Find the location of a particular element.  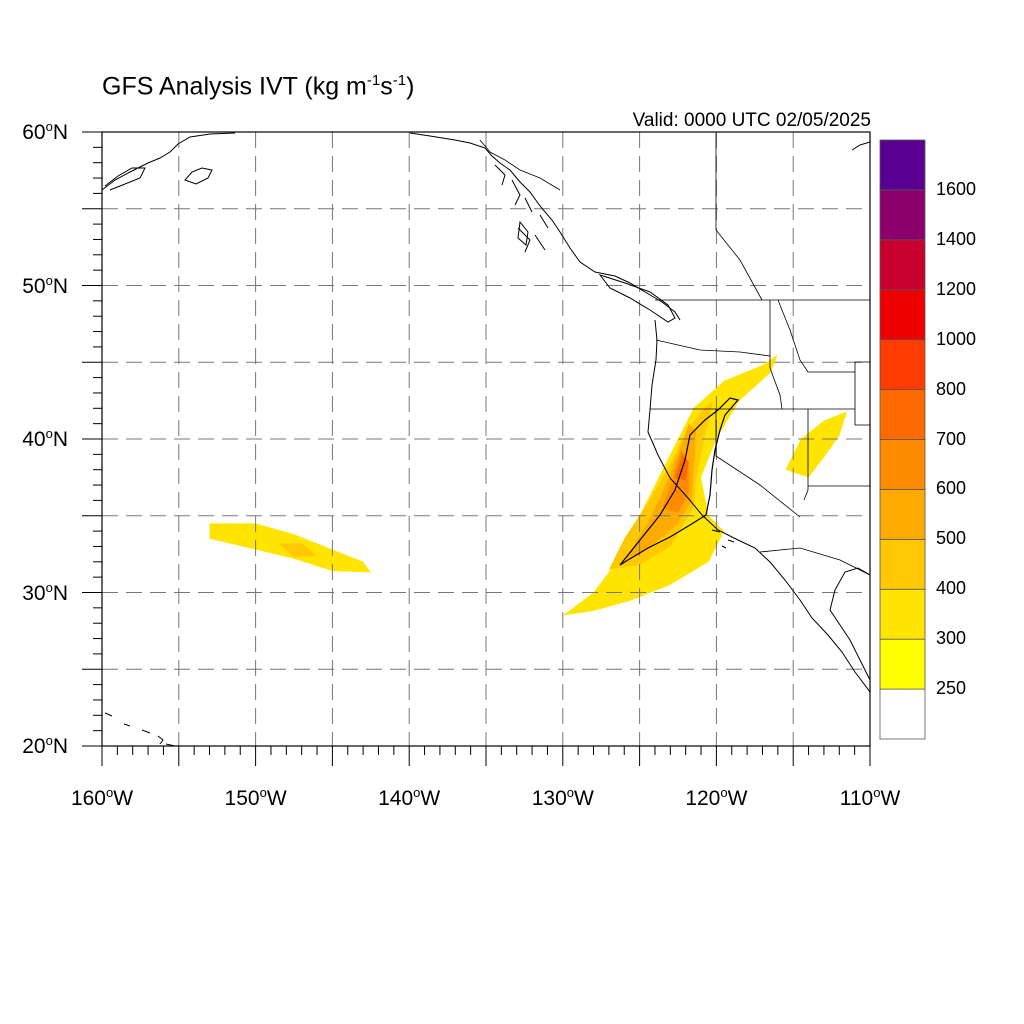

valid-time: Valid: 0000 UTC 02/05/2025 is located at coordinates (751, 120).